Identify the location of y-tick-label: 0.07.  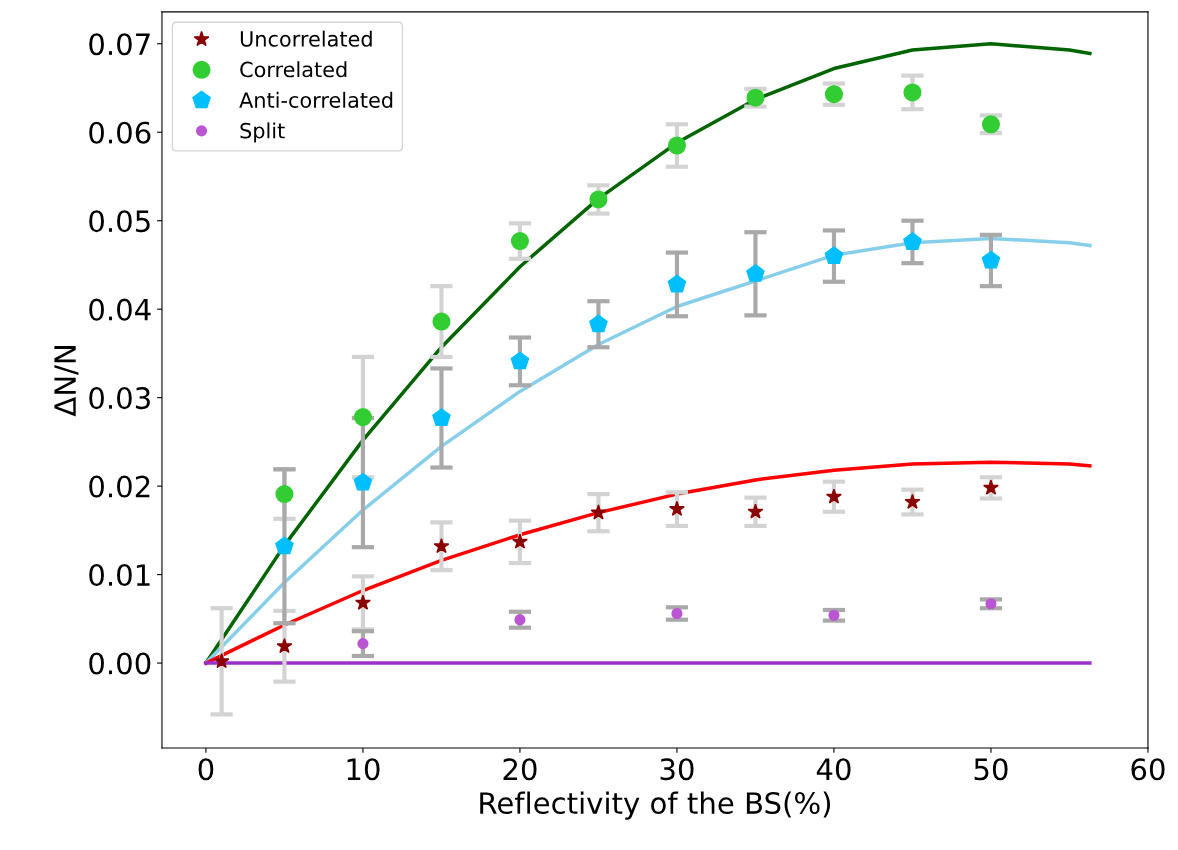
(119, 44).